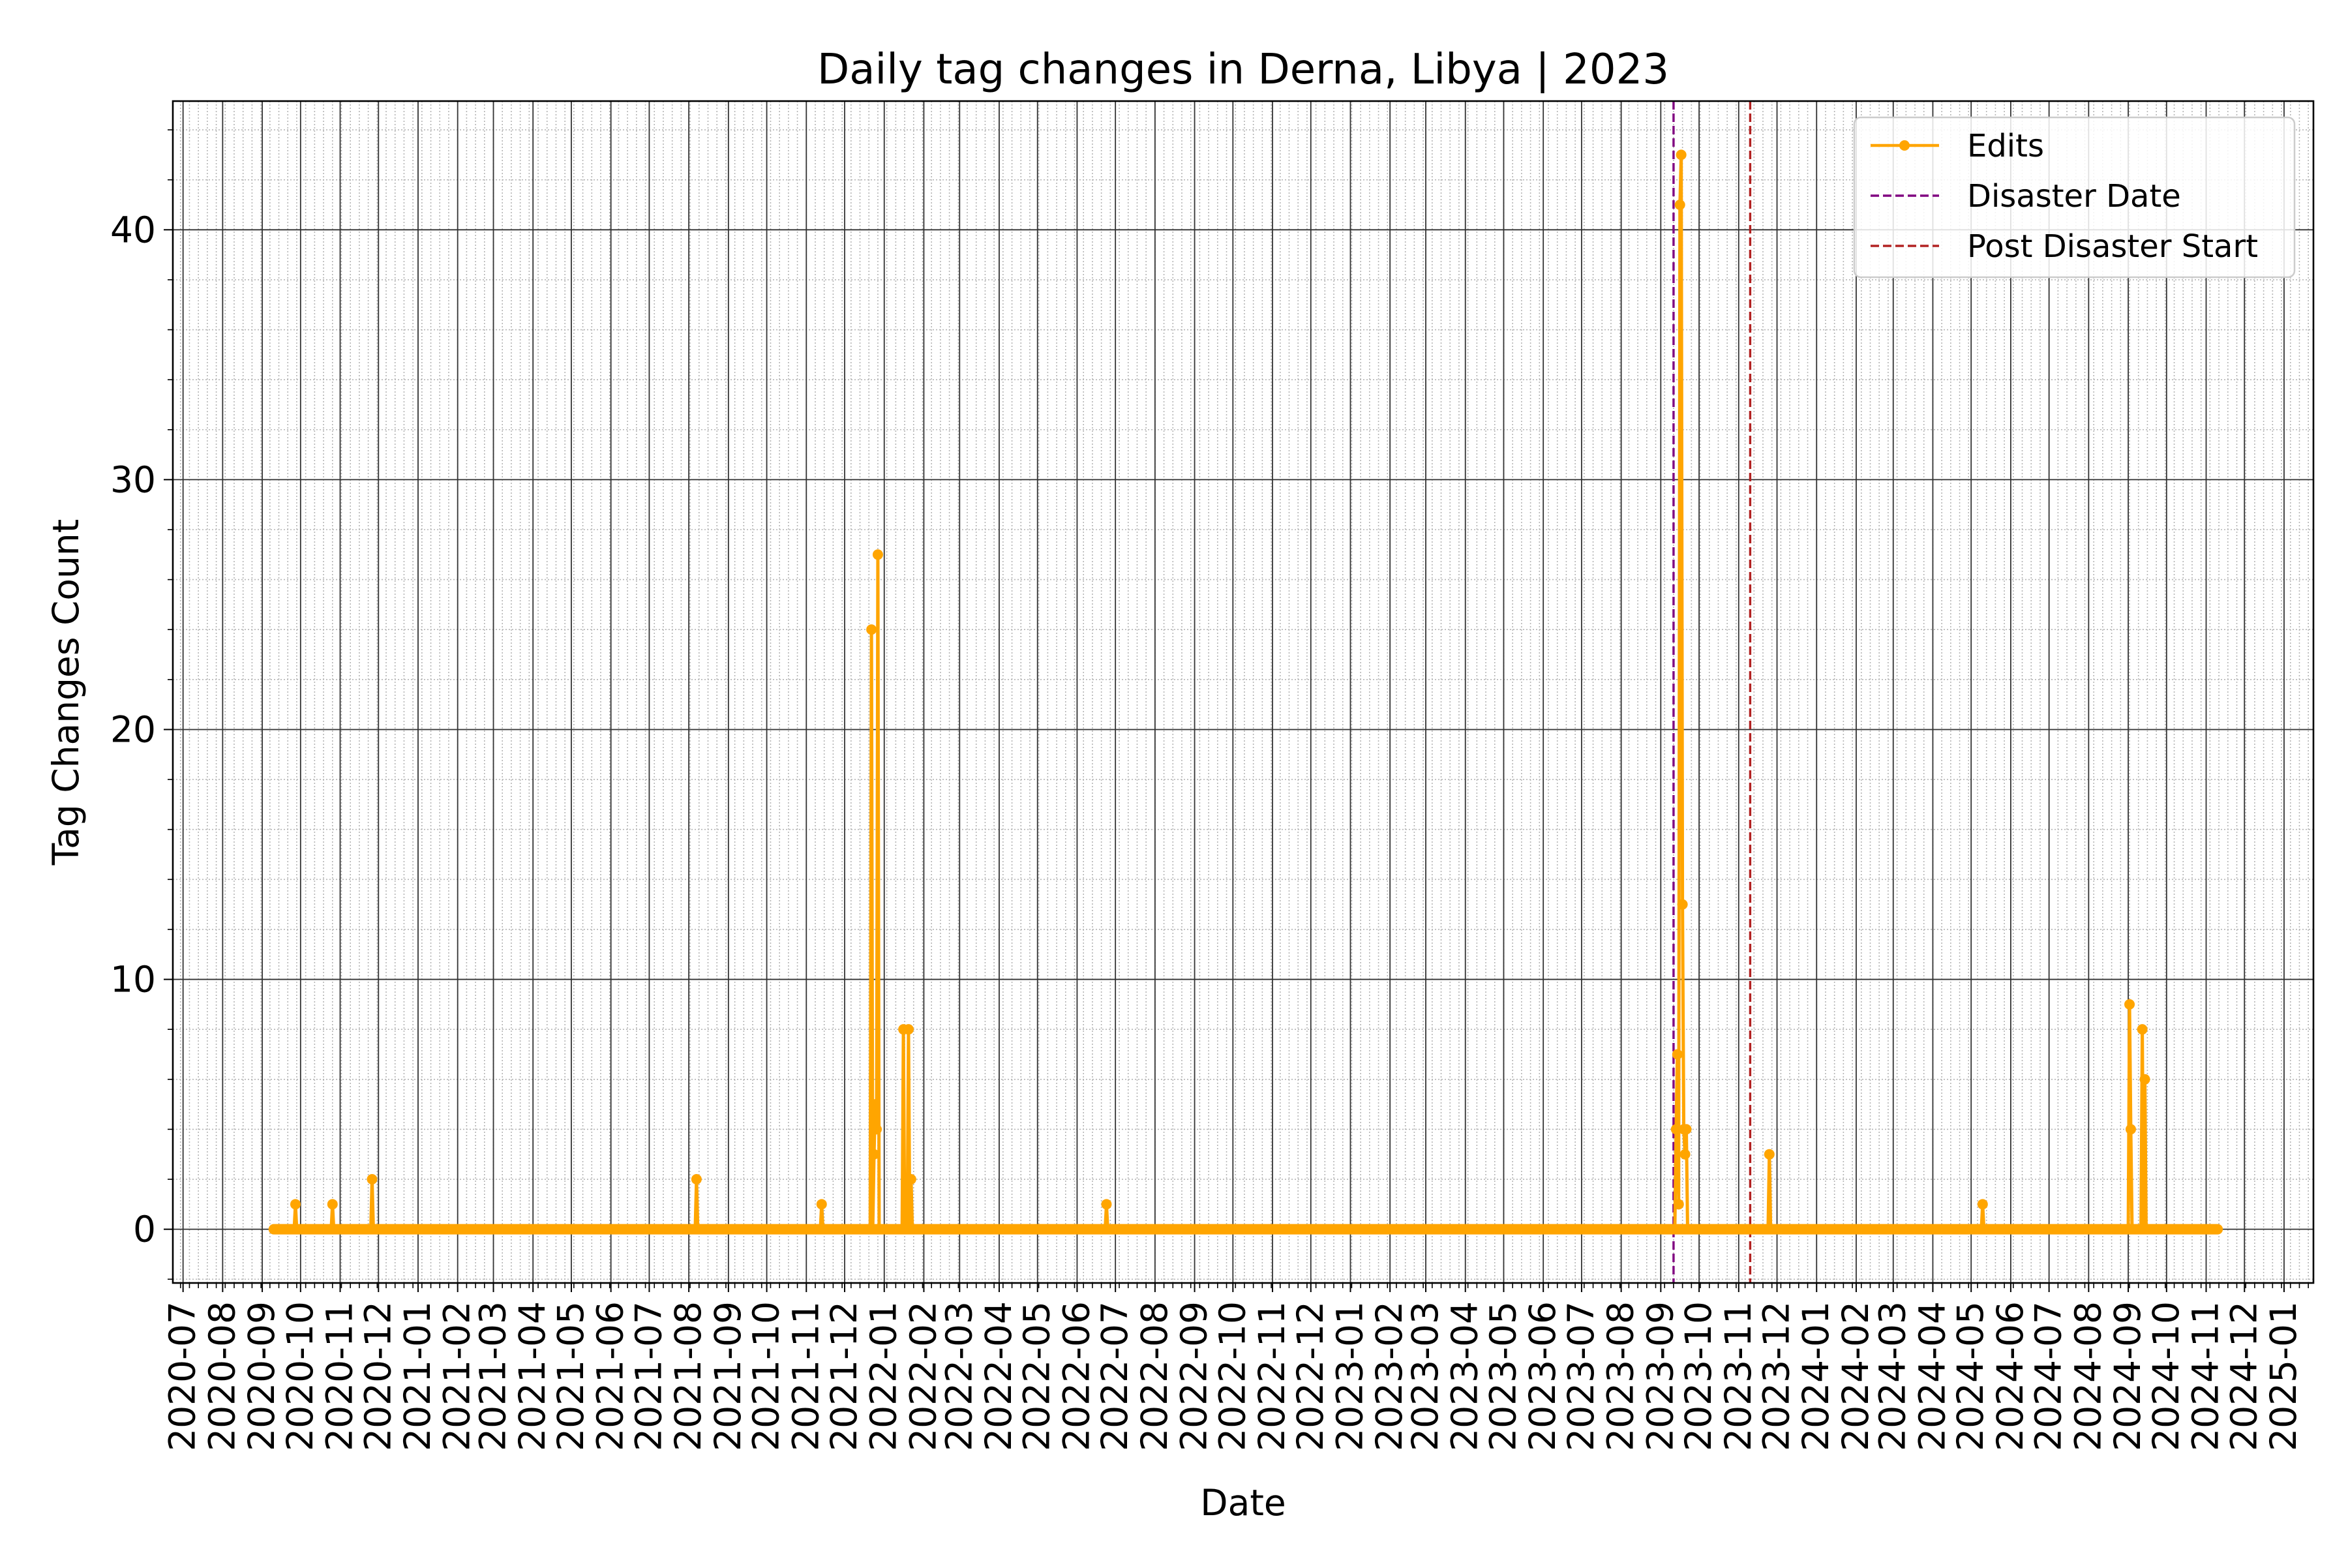 The height and width of the screenshot is (1568, 2348). I want to click on x-tick-label: 2022-09, so click(1194, 1376).